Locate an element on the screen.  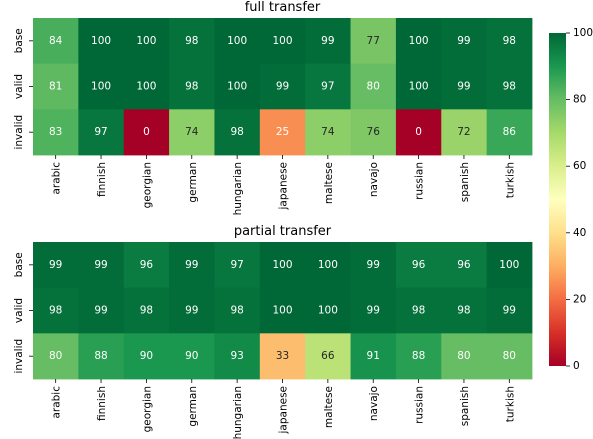
cell-value-label: 77 is located at coordinates (373, 41).